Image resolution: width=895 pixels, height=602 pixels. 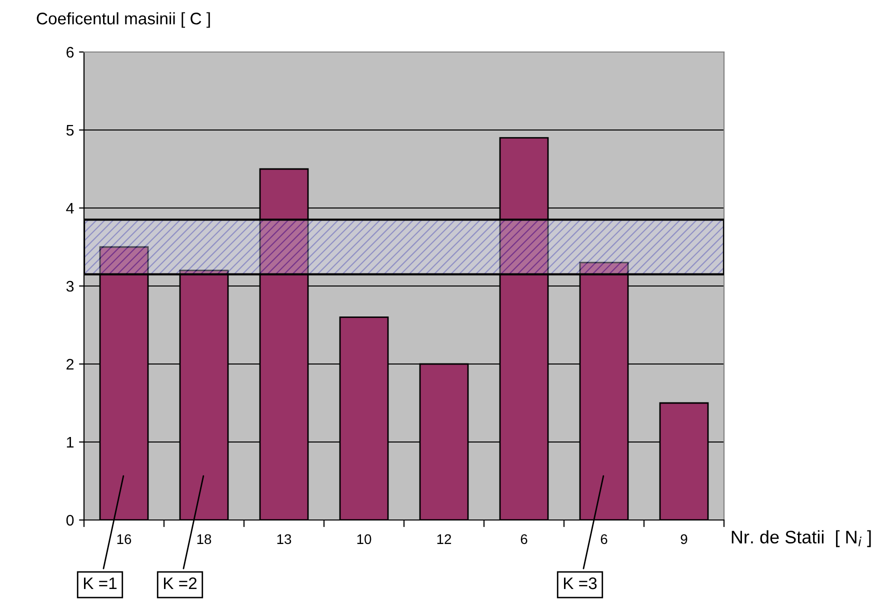 I want to click on y-tick-label: 3, so click(x=70, y=286).